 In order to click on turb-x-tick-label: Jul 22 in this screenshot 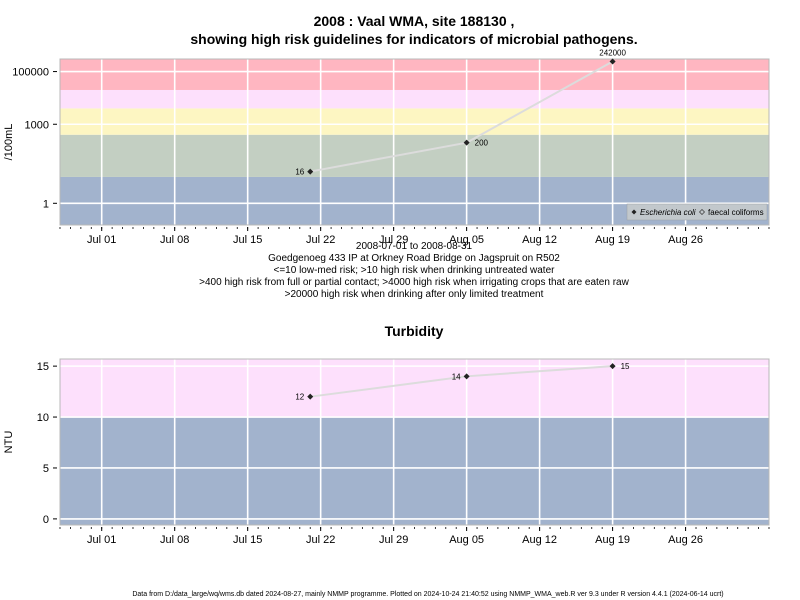, I will do `click(320, 540)`.